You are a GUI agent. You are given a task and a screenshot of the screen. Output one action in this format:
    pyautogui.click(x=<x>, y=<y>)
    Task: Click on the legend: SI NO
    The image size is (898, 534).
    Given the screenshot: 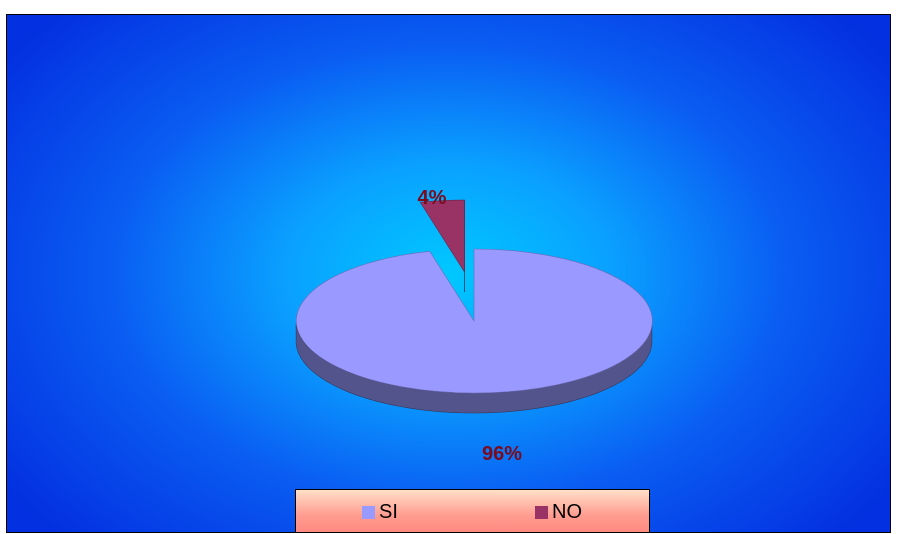 What is the action you would take?
    pyautogui.click(x=472, y=510)
    